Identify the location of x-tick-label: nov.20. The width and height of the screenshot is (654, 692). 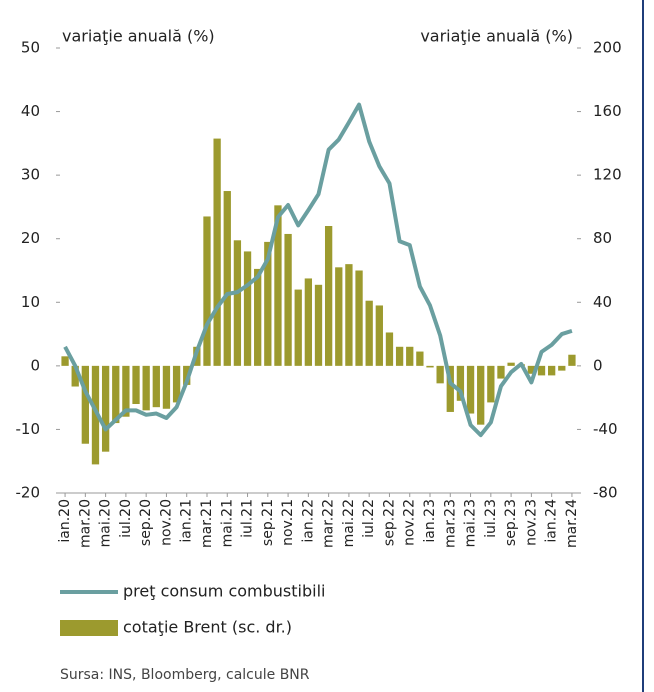
(166, 522).